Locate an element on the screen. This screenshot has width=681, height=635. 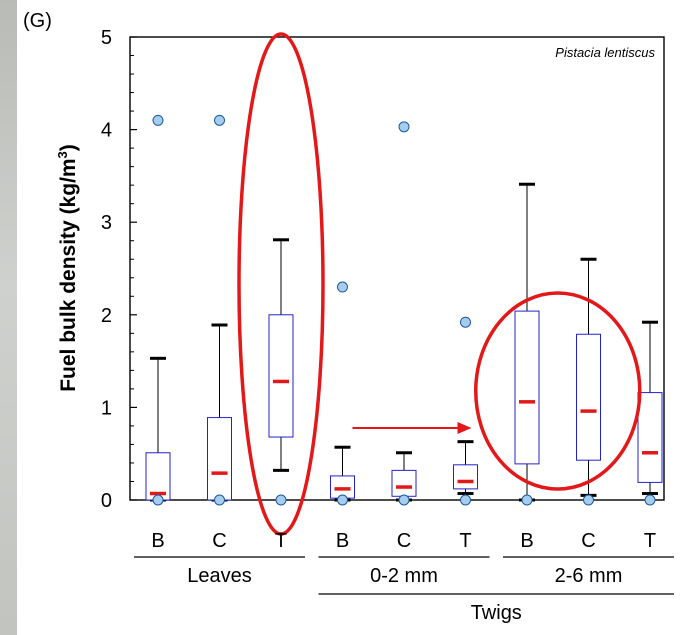
y-tick-label: 3 is located at coordinates (106, 223).